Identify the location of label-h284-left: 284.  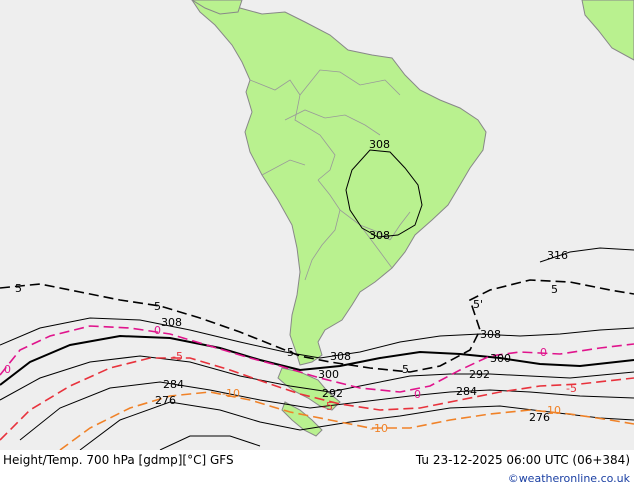
(173, 384).